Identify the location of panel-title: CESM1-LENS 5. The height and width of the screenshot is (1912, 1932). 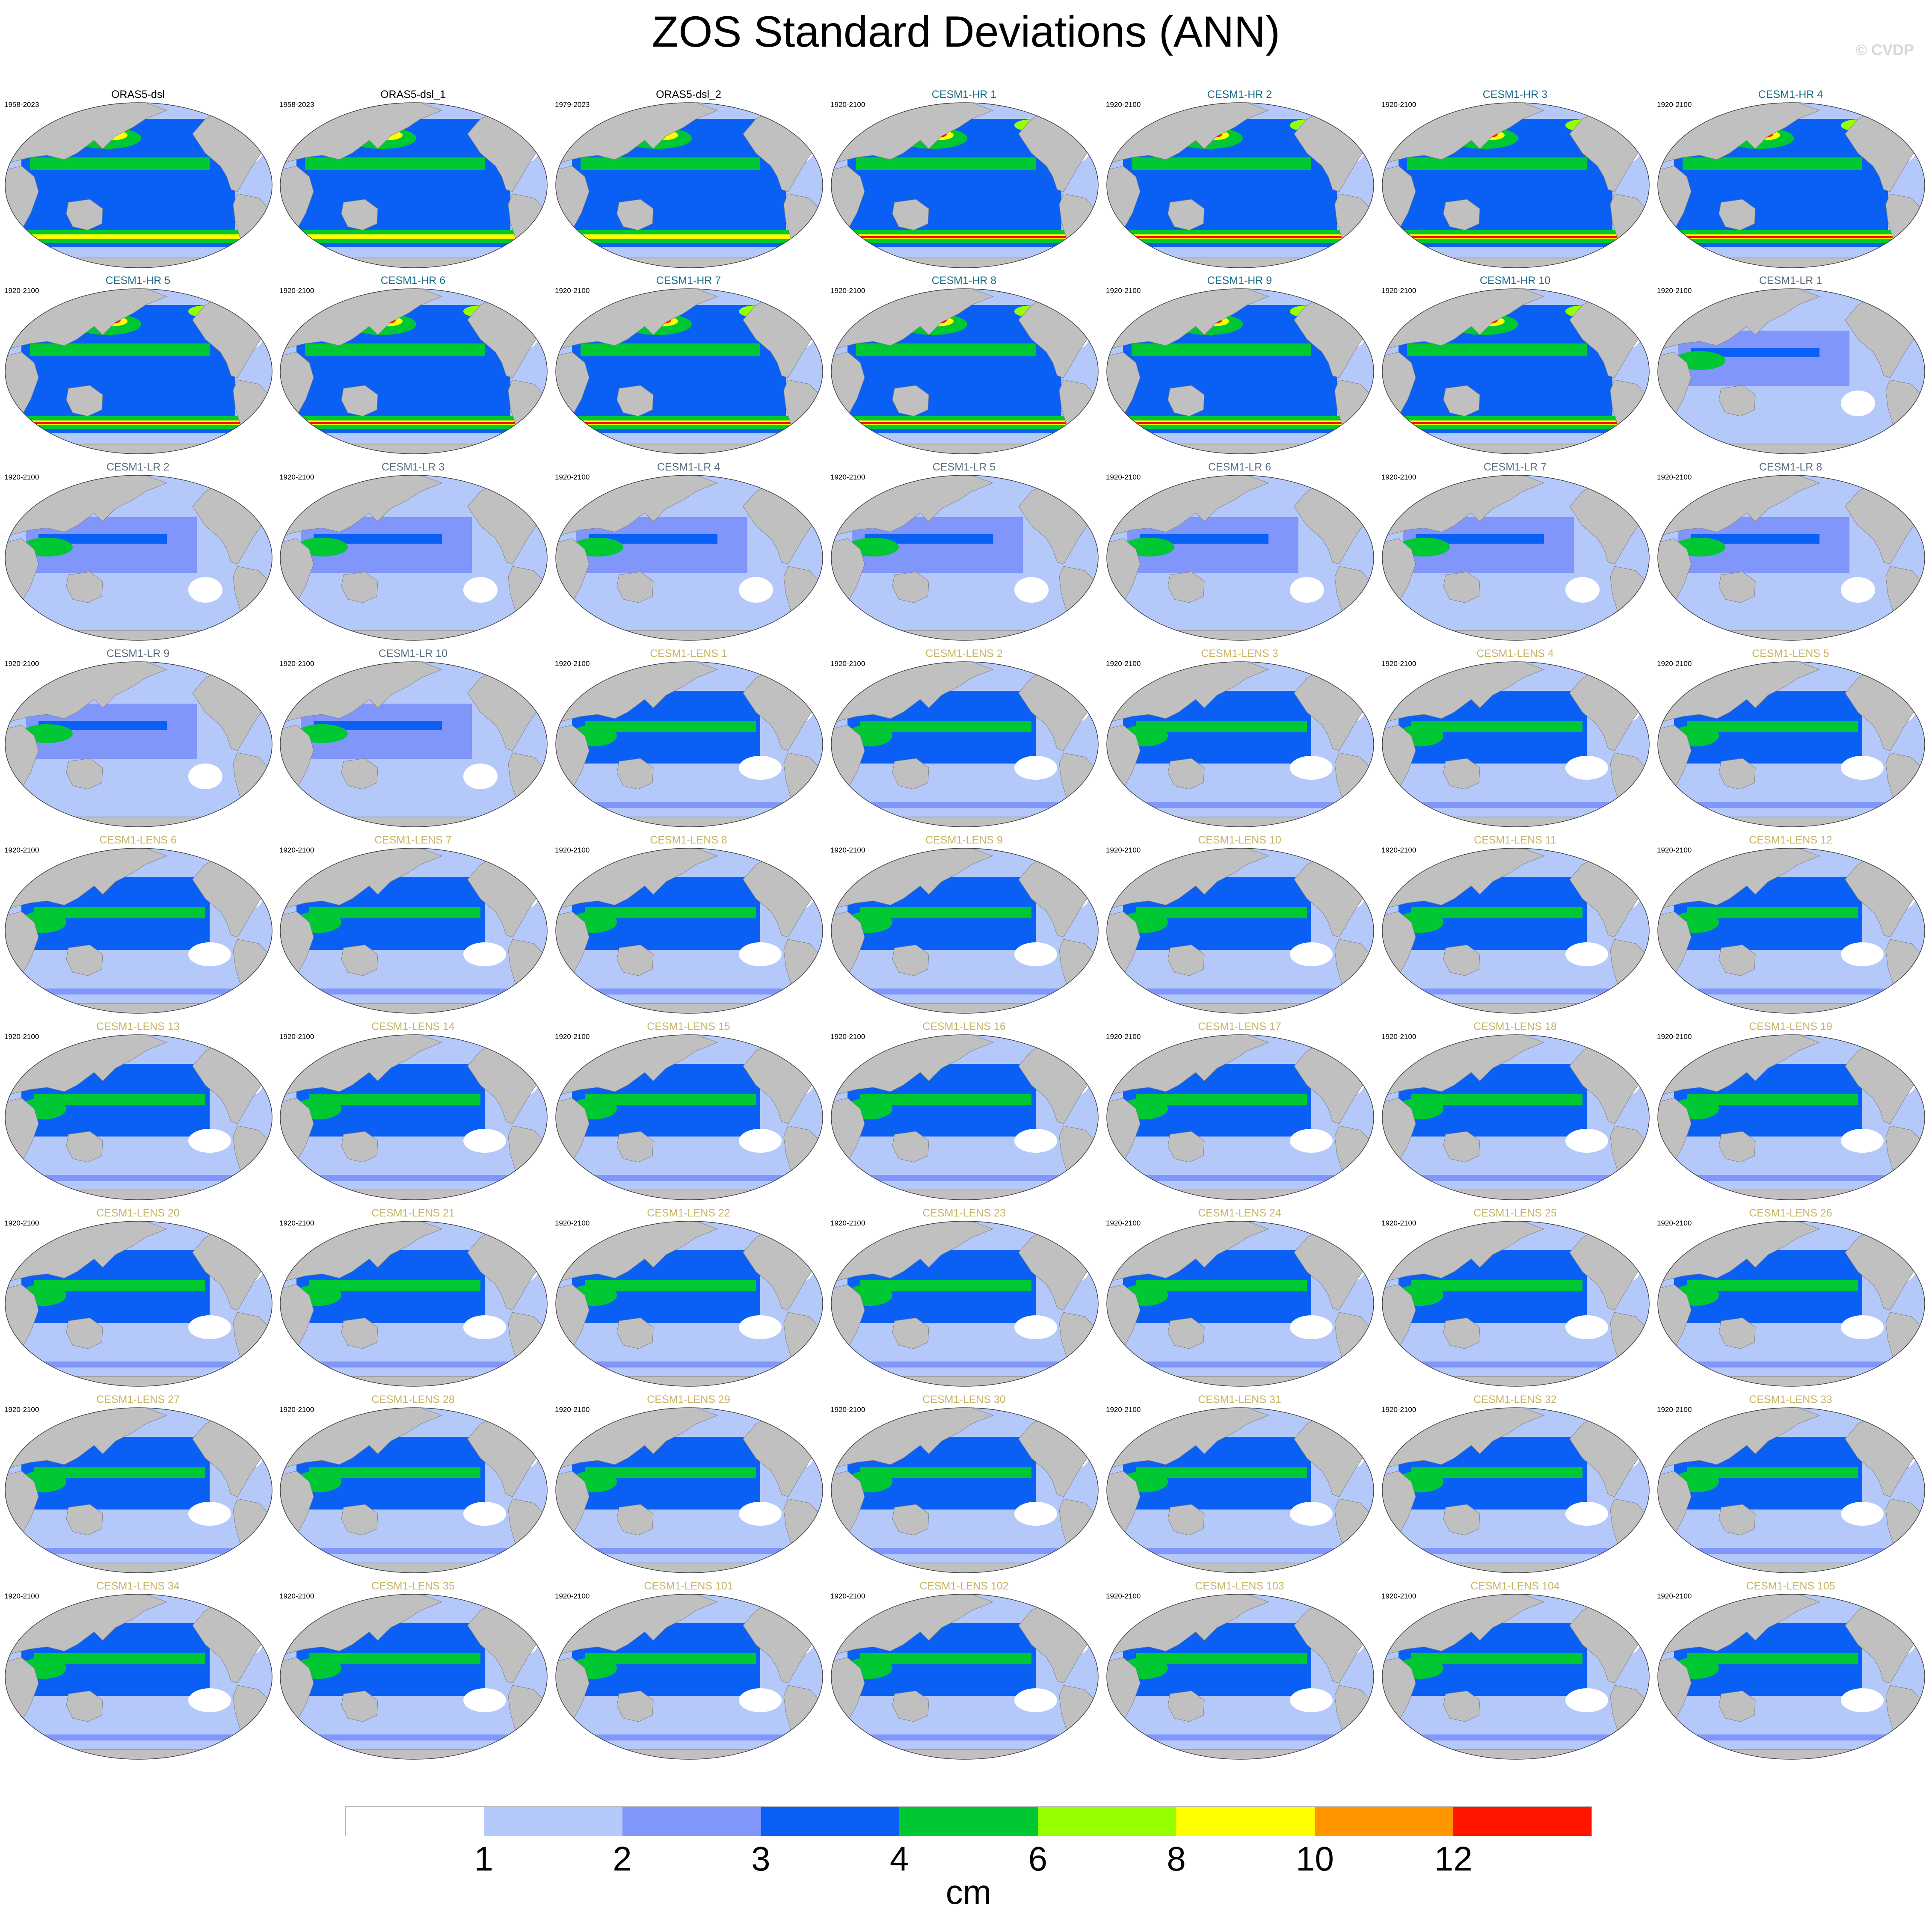
(1790, 654).